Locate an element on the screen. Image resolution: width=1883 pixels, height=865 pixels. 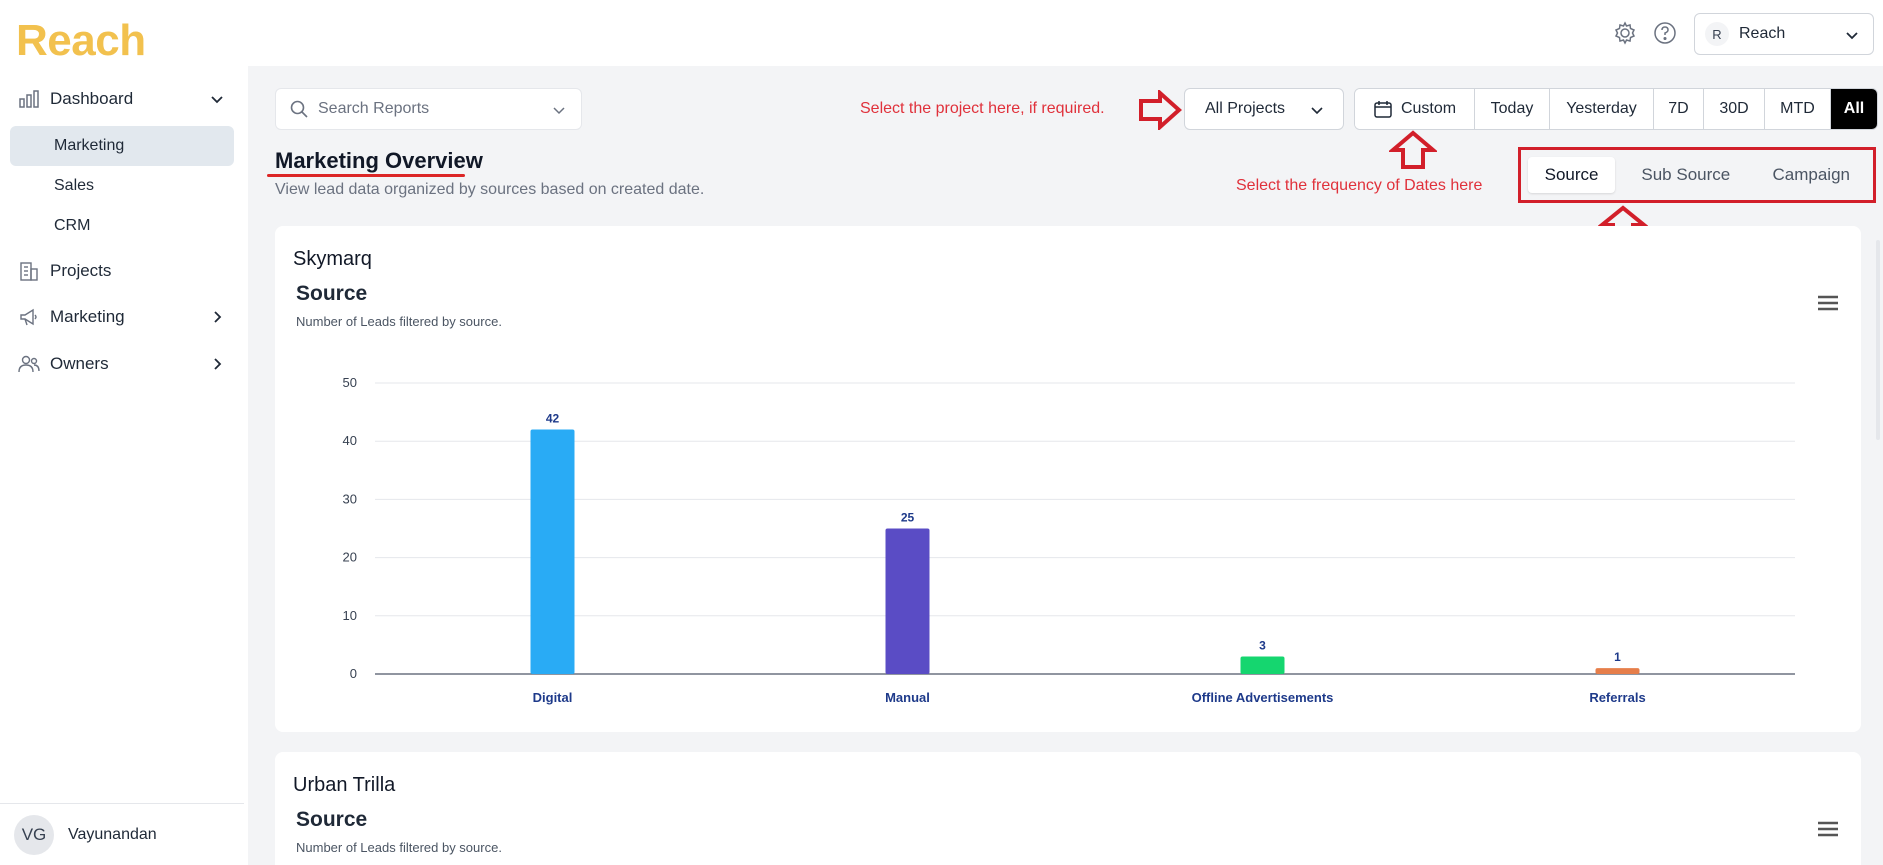
project-name: Skymarq is located at coordinates (332, 259).